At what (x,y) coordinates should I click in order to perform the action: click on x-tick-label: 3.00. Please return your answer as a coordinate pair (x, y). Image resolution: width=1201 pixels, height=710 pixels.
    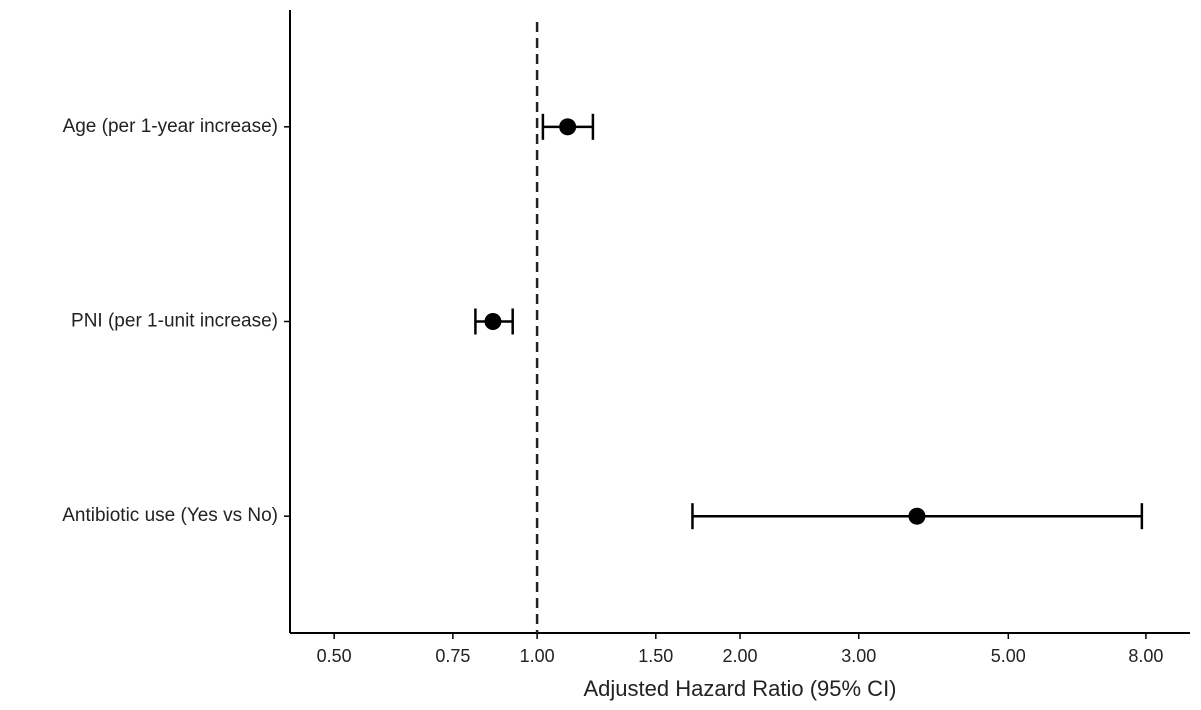
    Looking at the image, I should click on (858, 656).